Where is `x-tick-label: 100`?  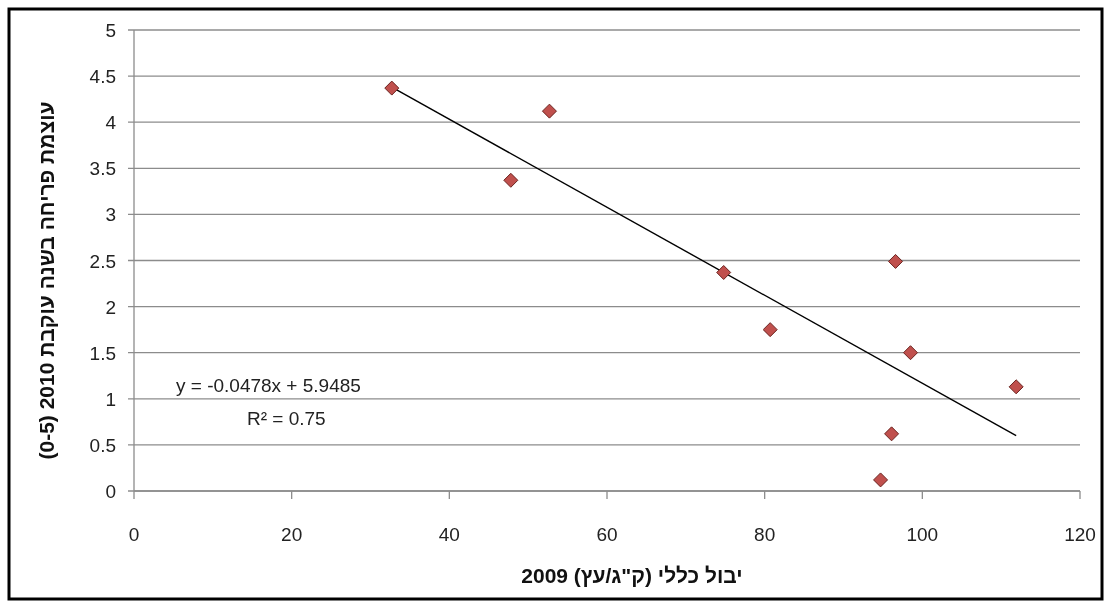 x-tick-label: 100 is located at coordinates (922, 534).